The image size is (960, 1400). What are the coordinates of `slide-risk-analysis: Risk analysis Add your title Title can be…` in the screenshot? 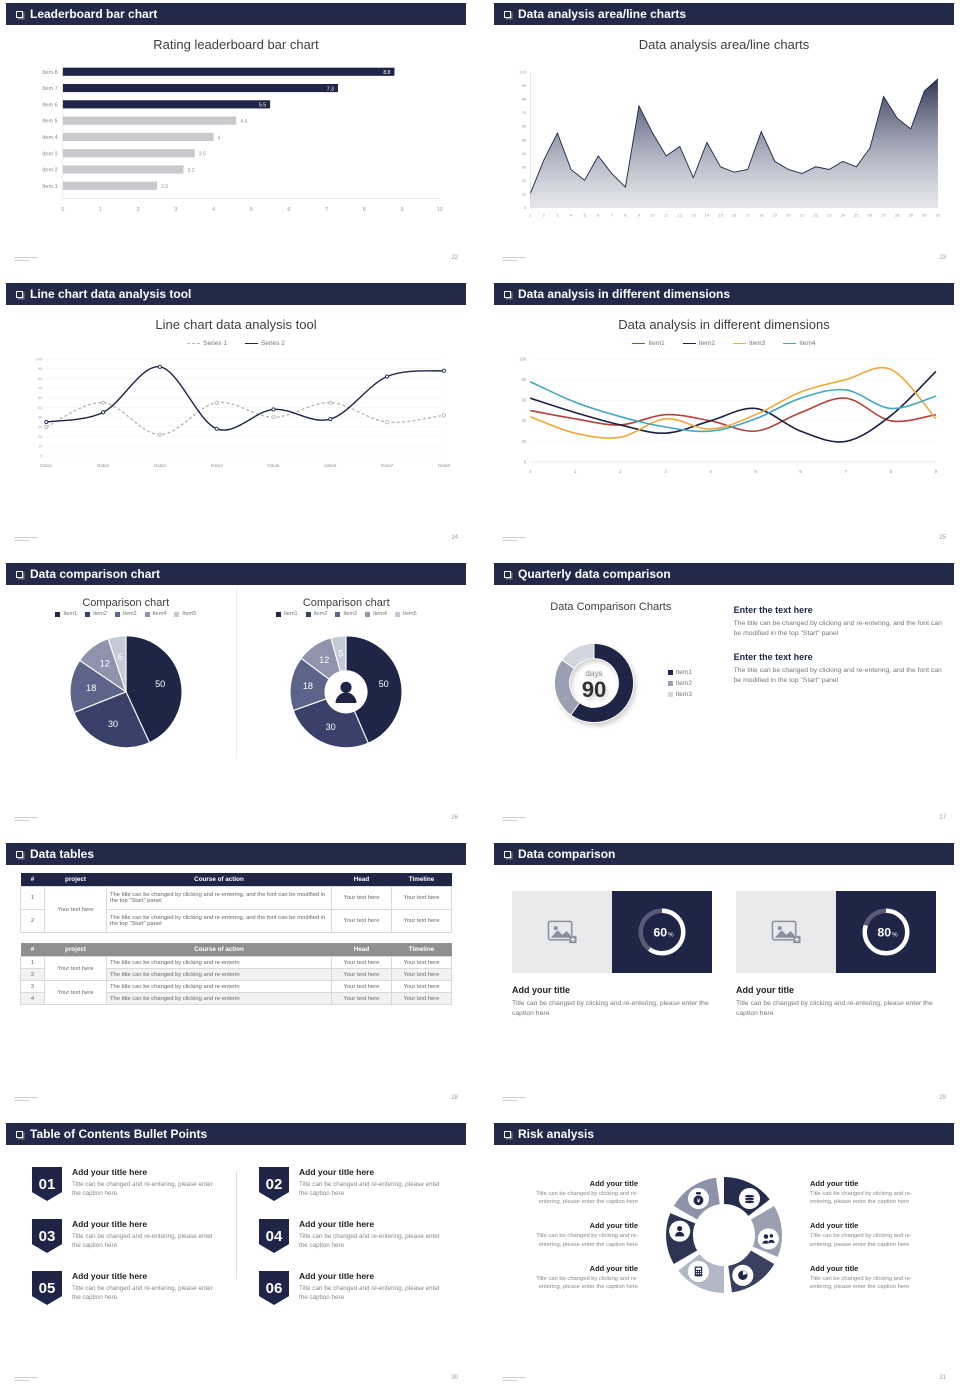 It's located at (724, 1254).